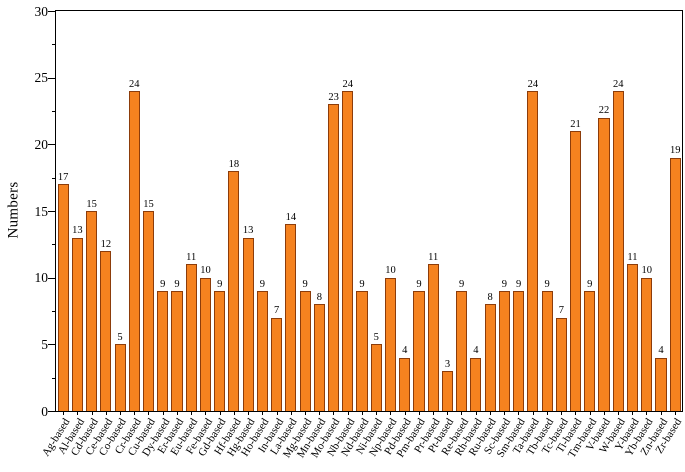 This screenshot has width=685, height=472. What do you see at coordinates (405, 378) in the screenshot?
I see `bar-pd-based: 4` at bounding box center [405, 378].